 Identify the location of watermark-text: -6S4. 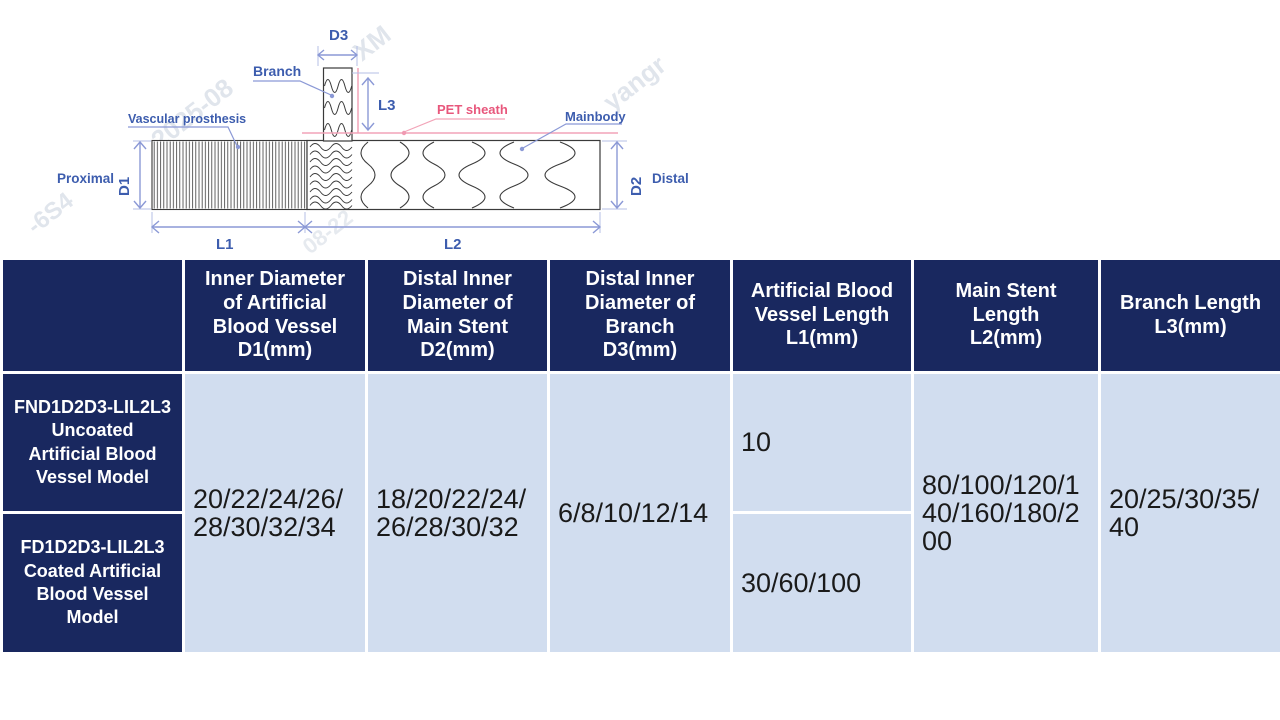
(50, 213).